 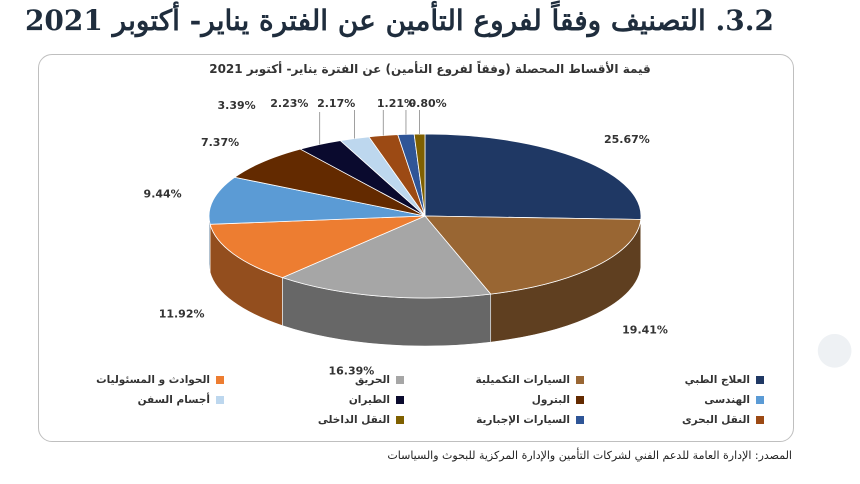 I want to click on legend-item: السيارات التكميلية, so click(x=496, y=381).